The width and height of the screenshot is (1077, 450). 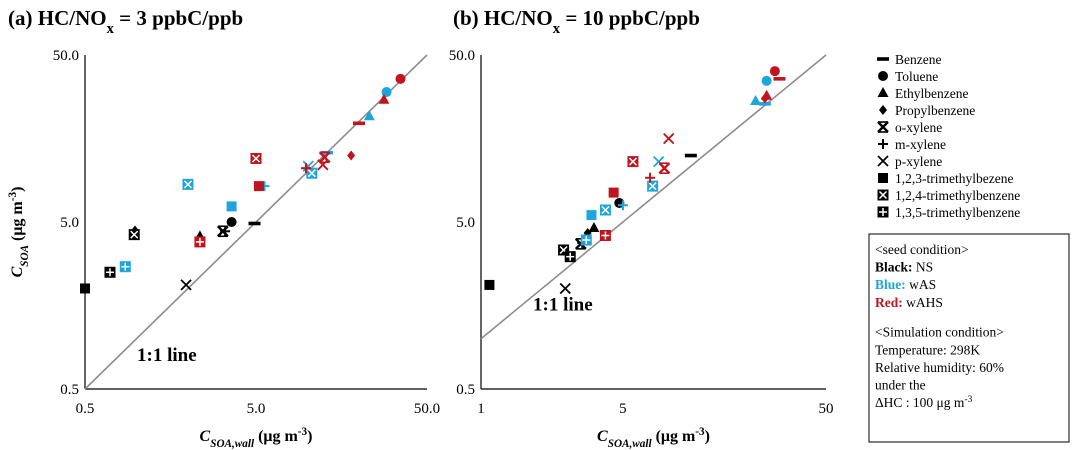 What do you see at coordinates (916, 76) in the screenshot?
I see `legend-label: Toluene` at bounding box center [916, 76].